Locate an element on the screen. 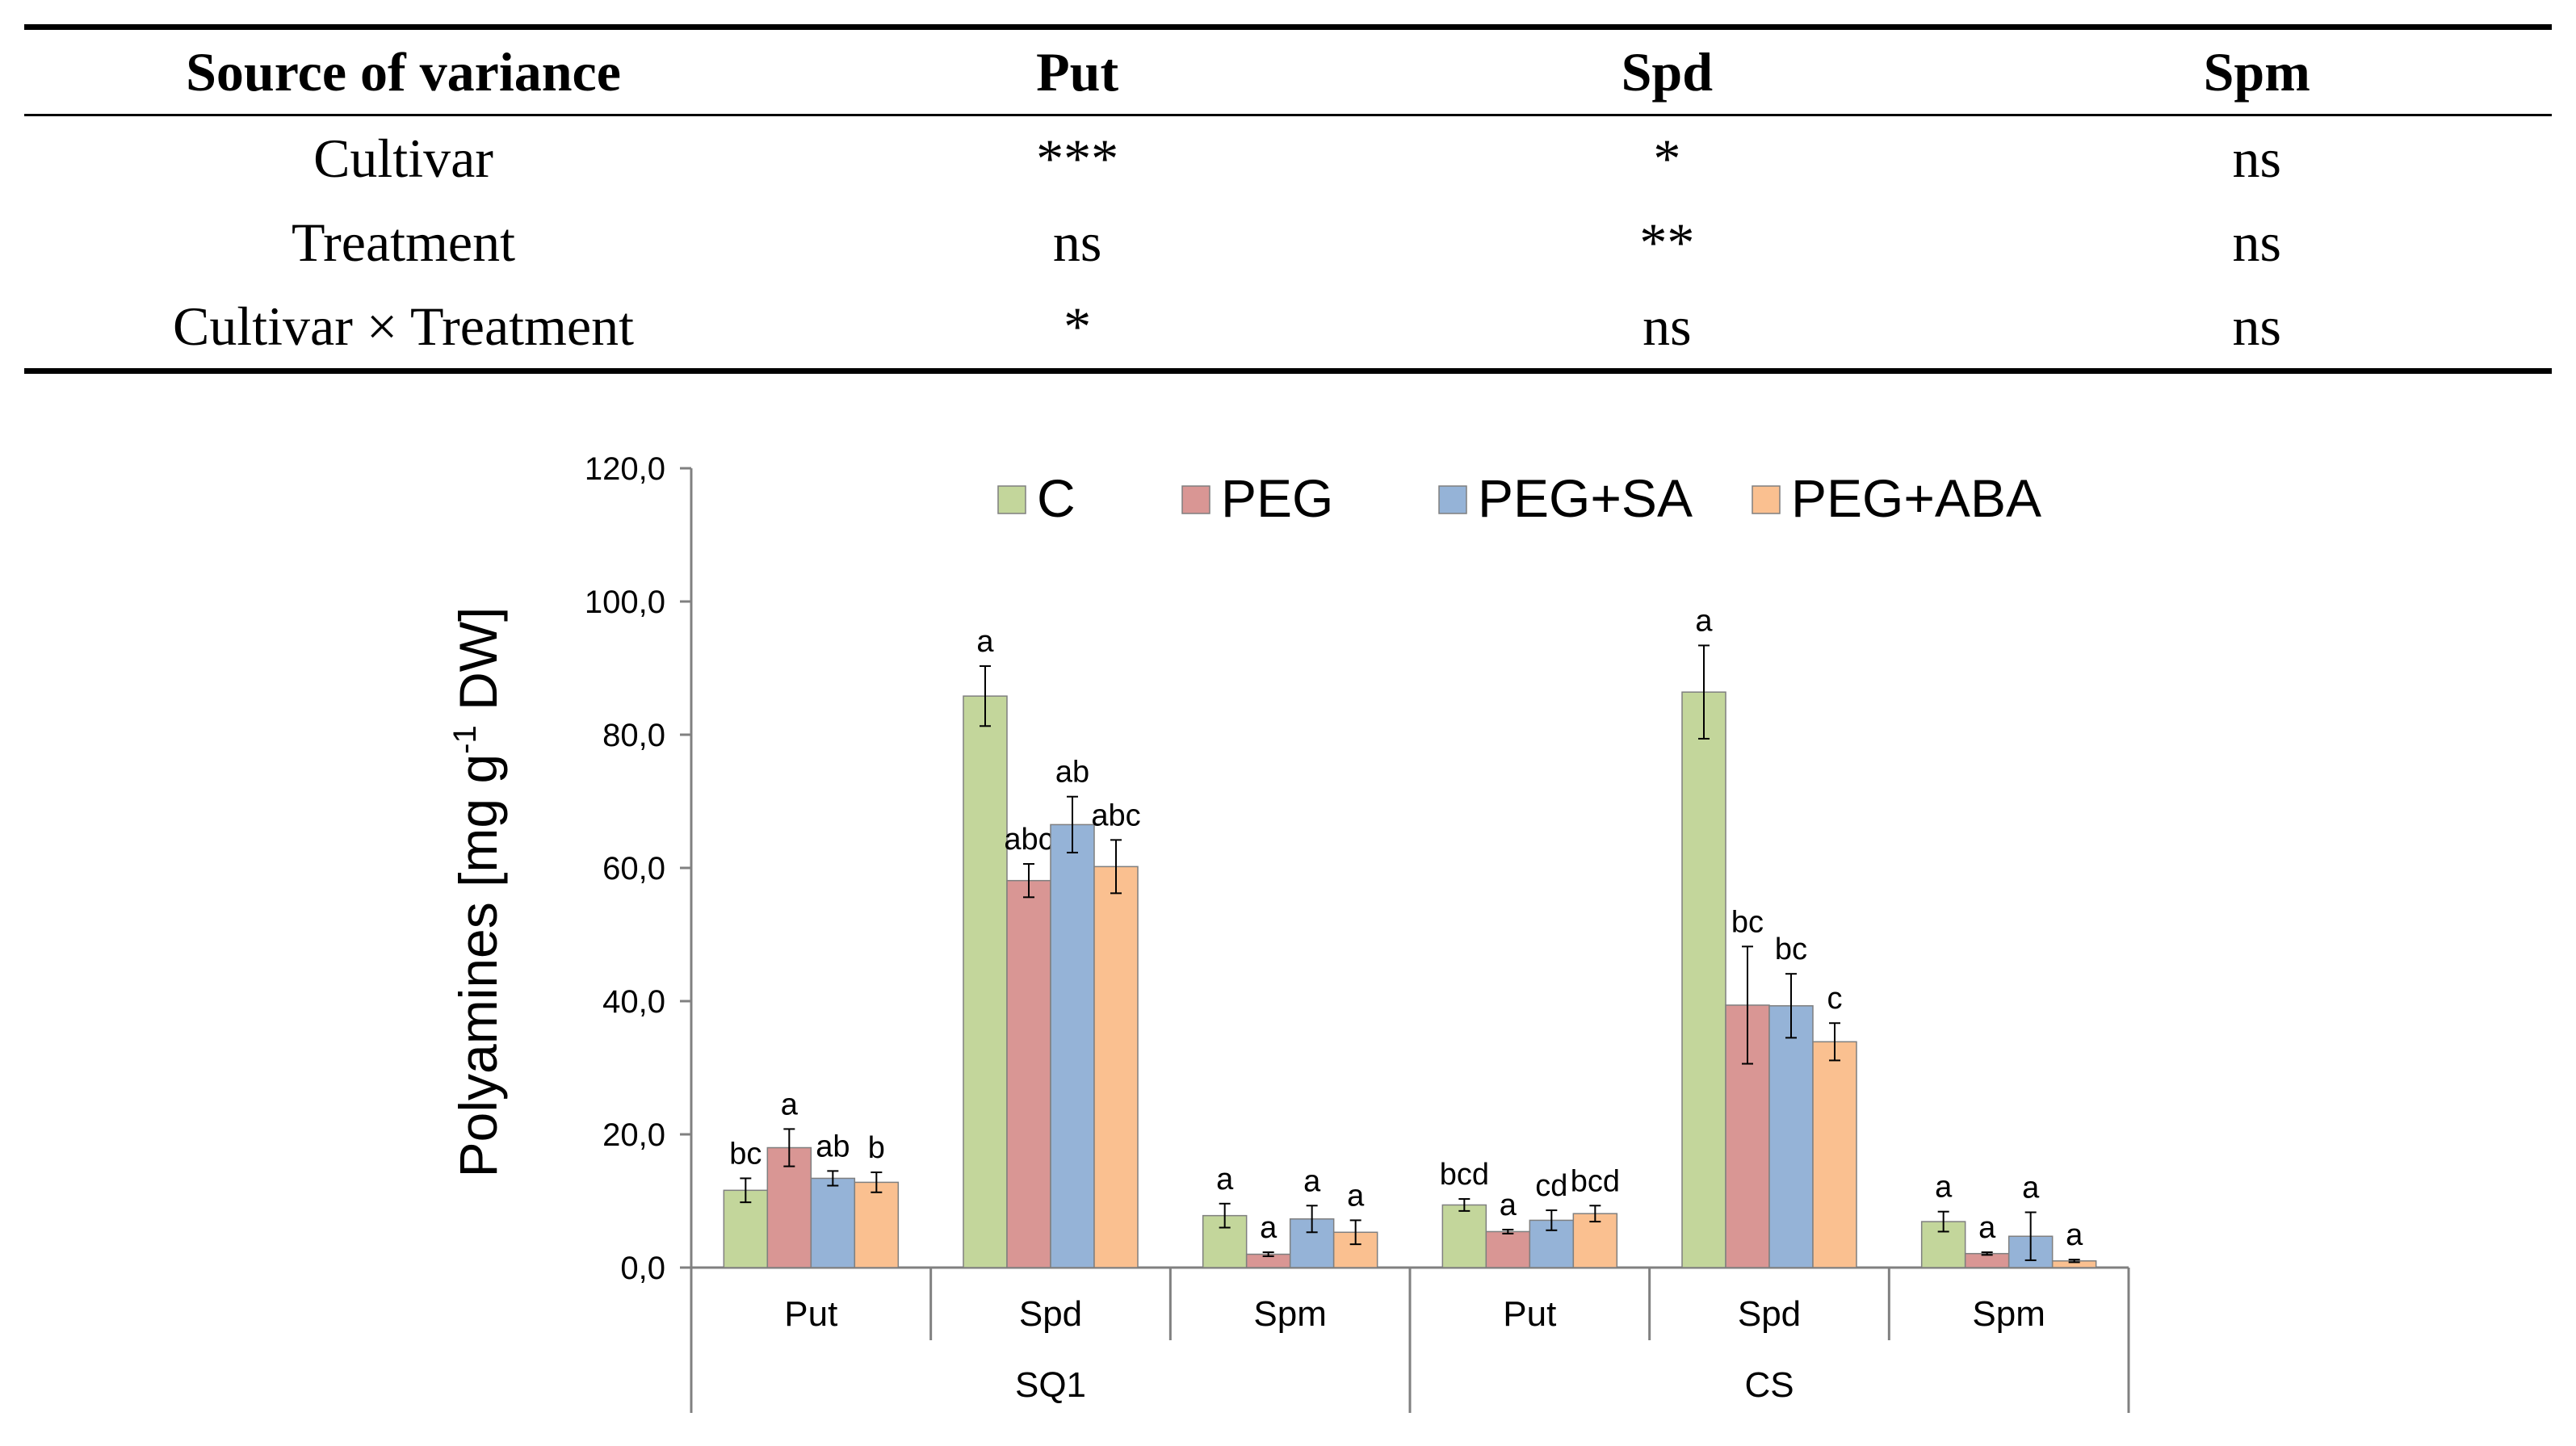 The image size is (2576, 1446). y-title-main: Polyamines [mg g is located at coordinates (478, 966).